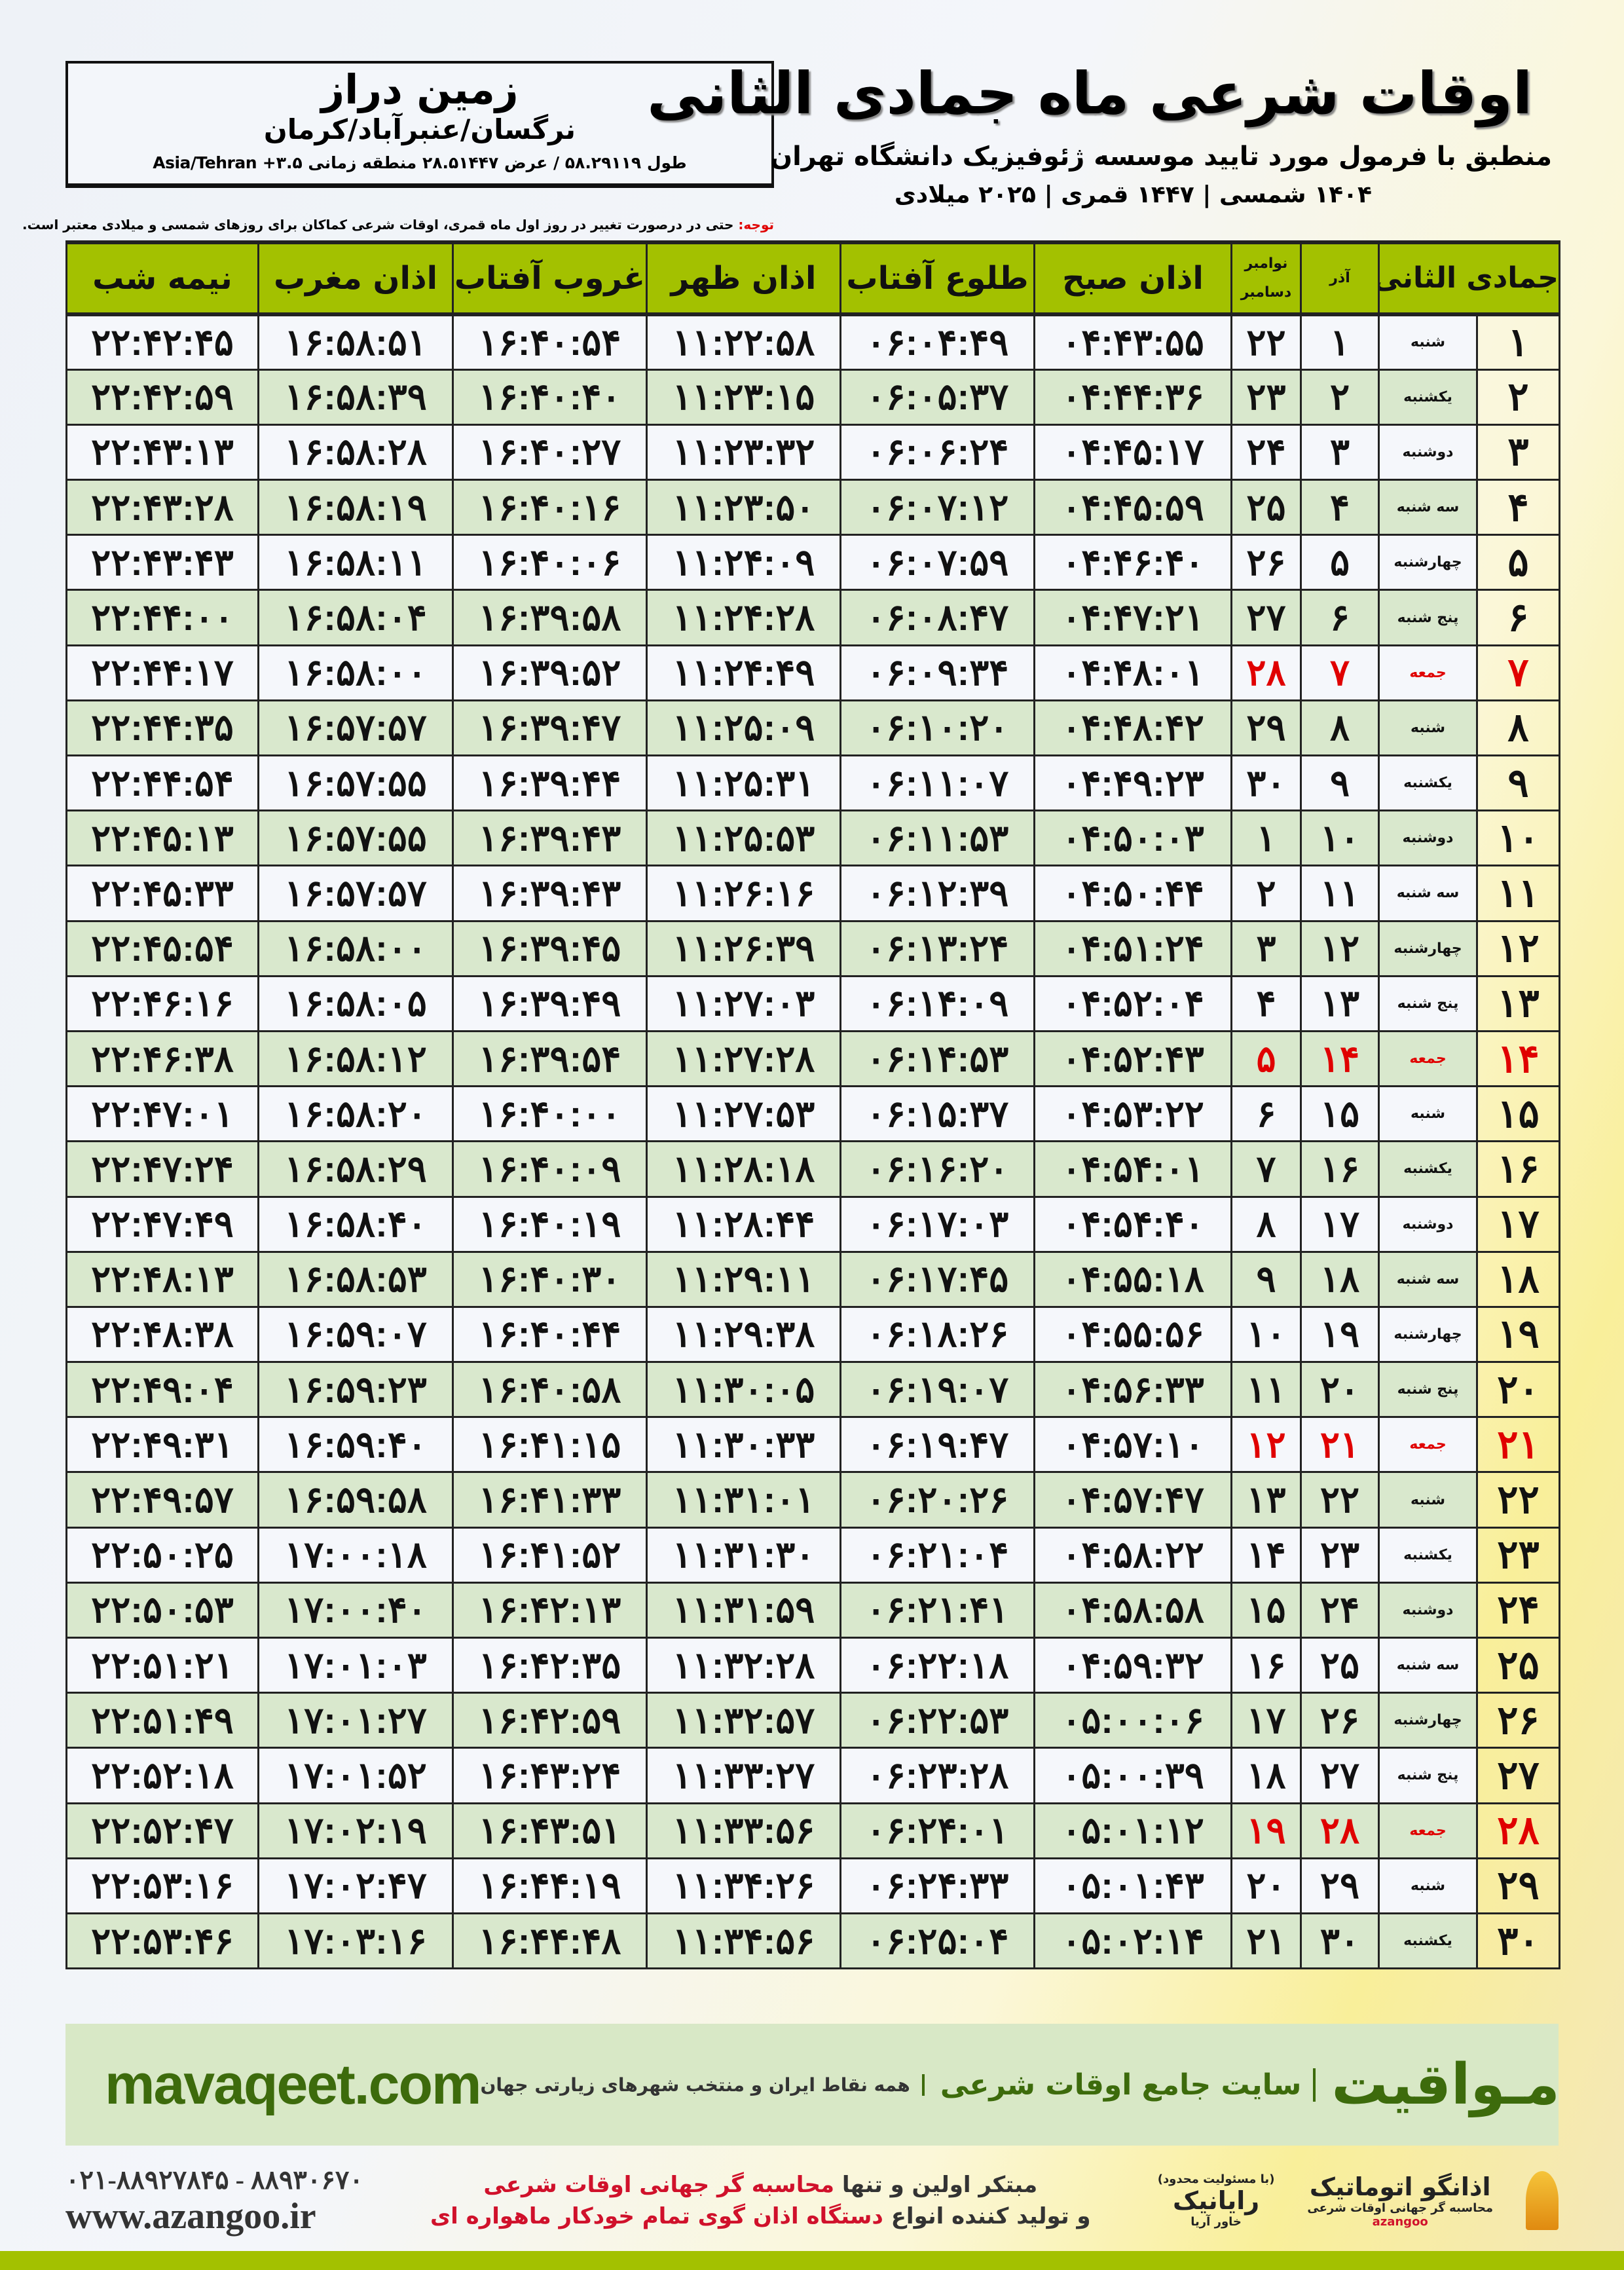 This screenshot has width=1624, height=2270. What do you see at coordinates (1340, 672) in the screenshot?
I see `azar-day: ۷` at bounding box center [1340, 672].